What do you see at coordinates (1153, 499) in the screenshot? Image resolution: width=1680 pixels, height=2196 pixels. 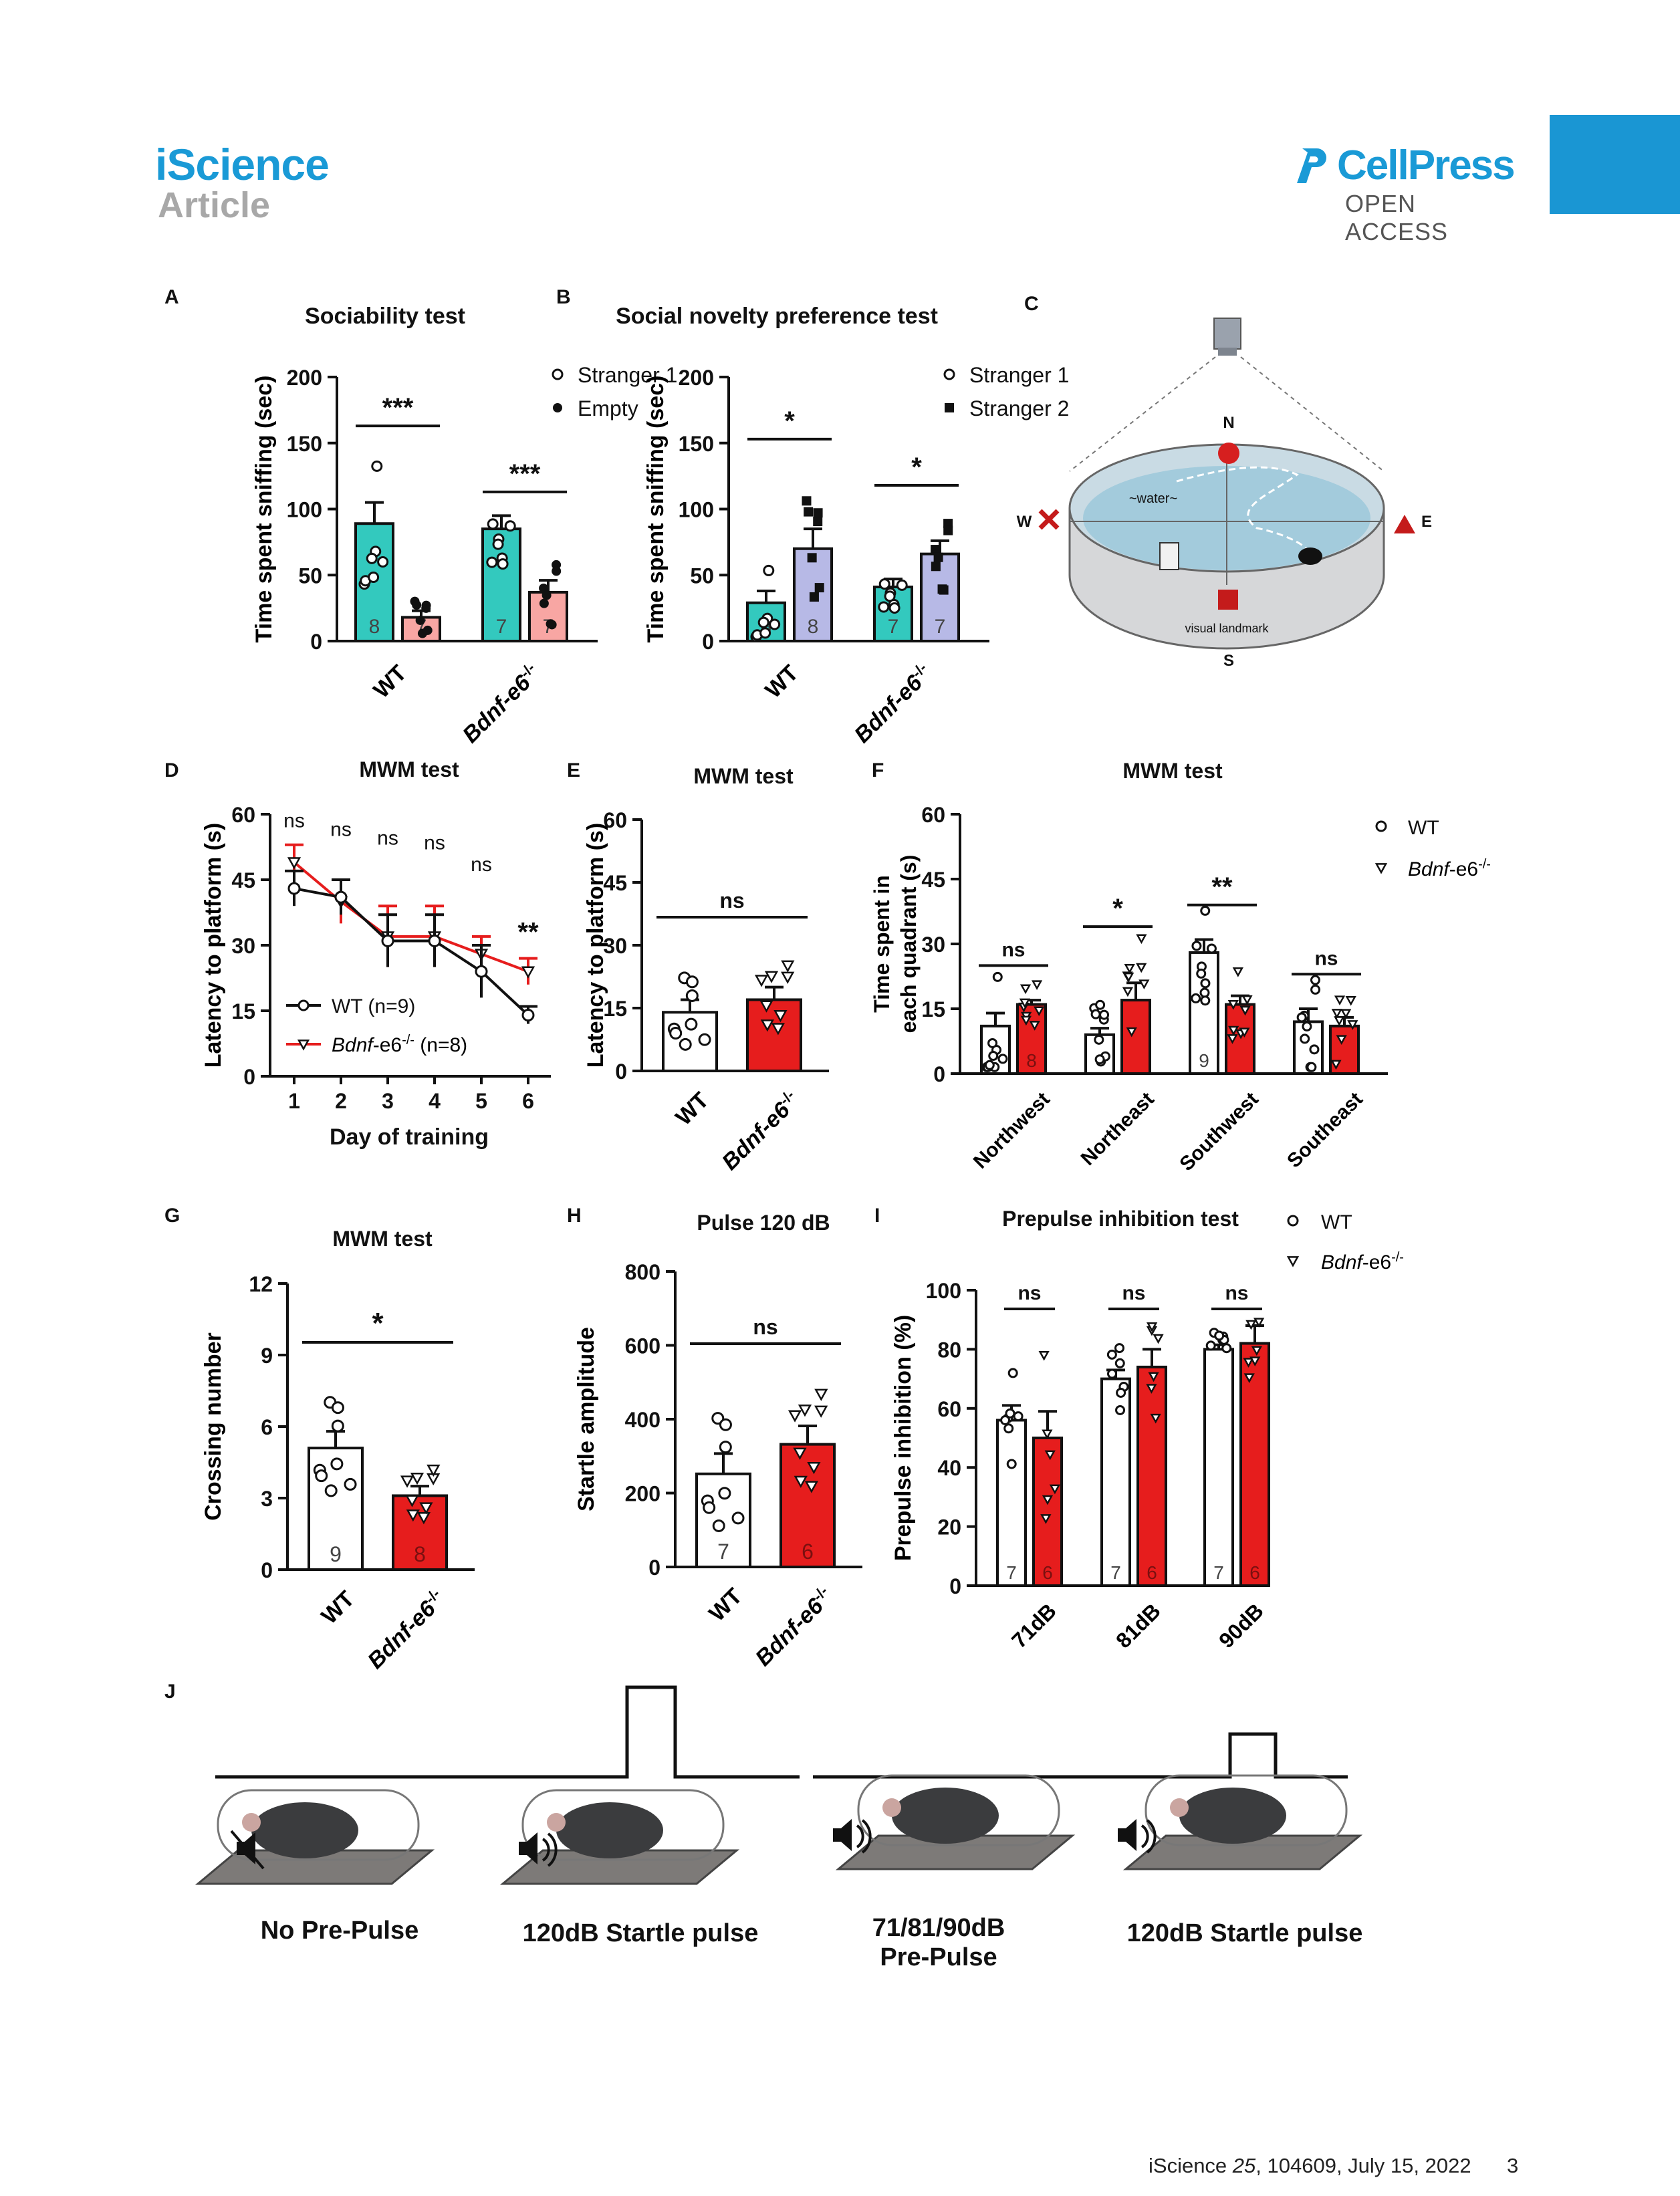 I see `water-label: ~water~` at bounding box center [1153, 499].